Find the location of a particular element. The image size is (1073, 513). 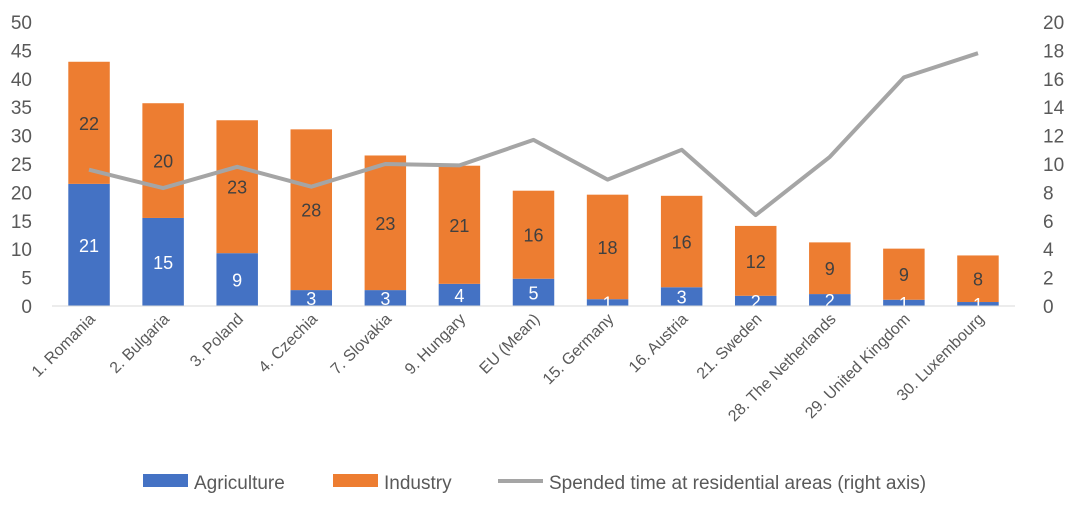

data-label-agriculture: 21 is located at coordinates (89, 246).